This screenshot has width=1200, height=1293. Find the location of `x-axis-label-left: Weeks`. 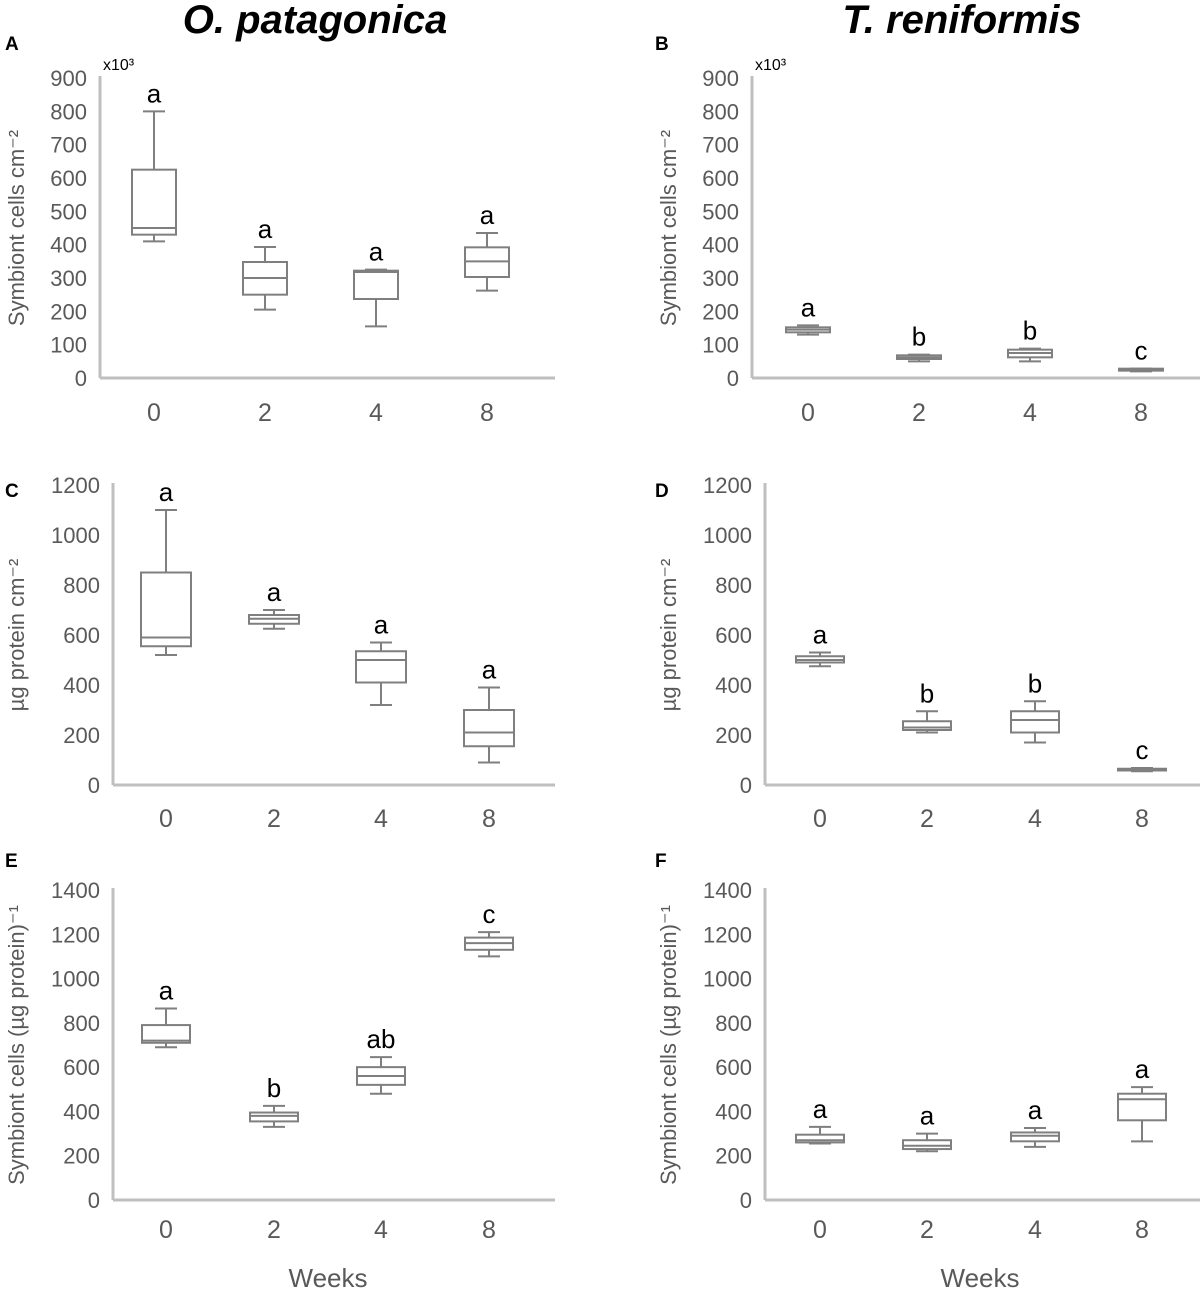

x-axis-label-left: Weeks is located at coordinates (328, 1278).